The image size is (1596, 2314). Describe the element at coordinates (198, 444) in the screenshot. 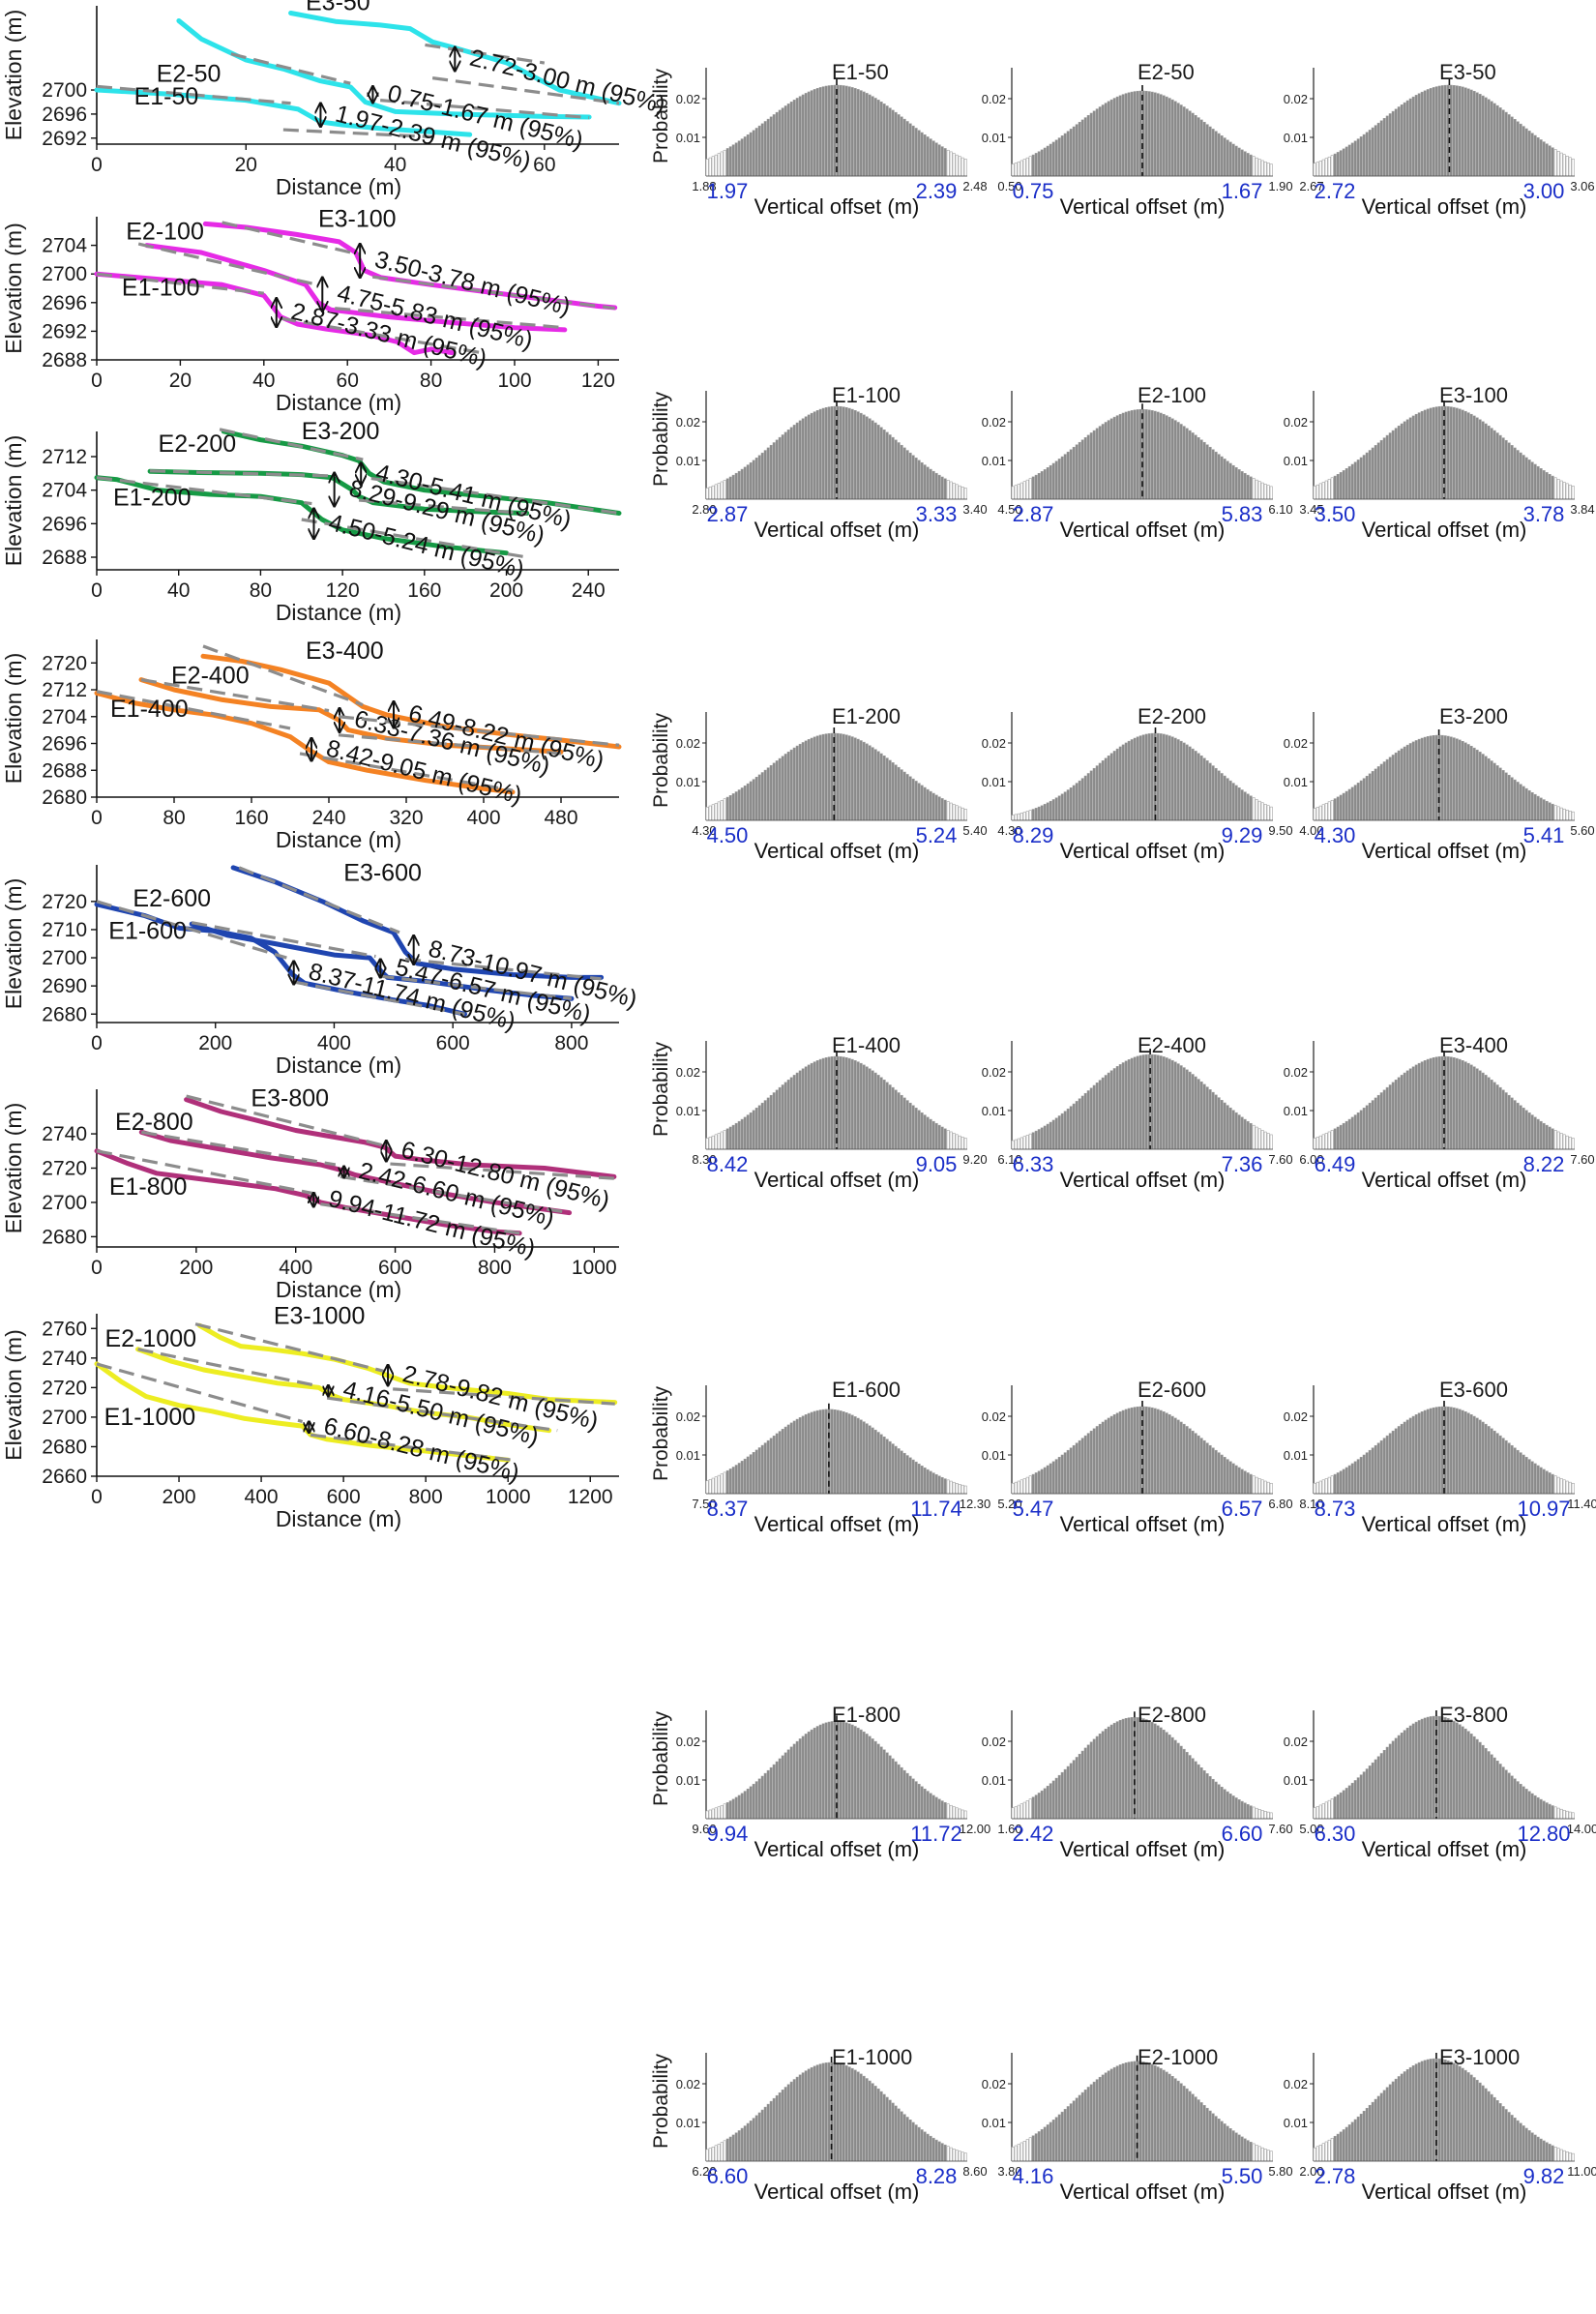

I see `profile-name-label: E2-200` at that location.